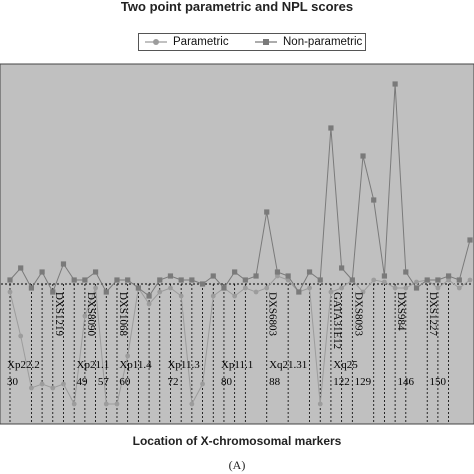  I want to click on cm-label: 122, so click(341, 382).